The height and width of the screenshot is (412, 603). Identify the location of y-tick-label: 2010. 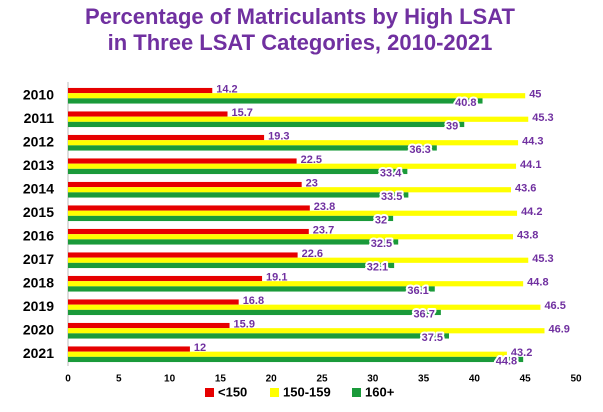
(38, 94).